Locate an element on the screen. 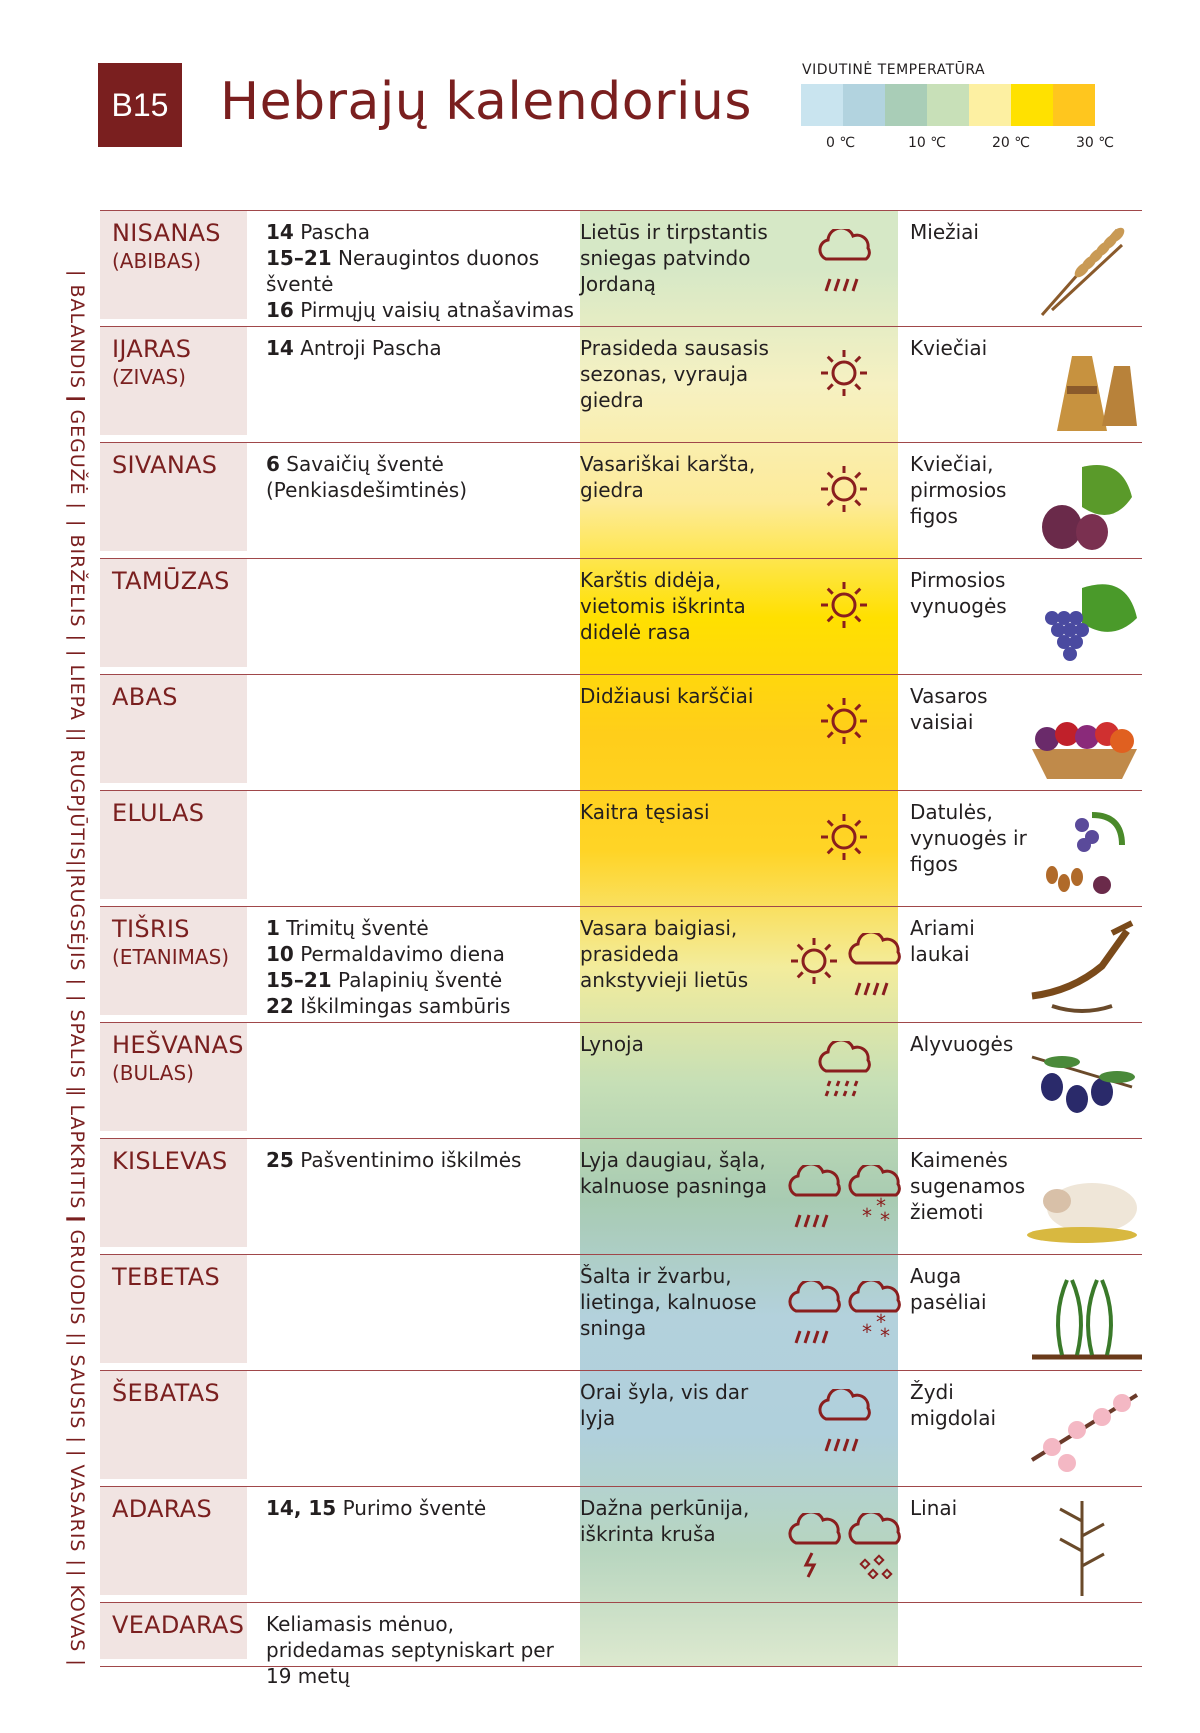 The height and width of the screenshot is (1733, 1200). crops-text: Kviečiai, pirmosios figos is located at coordinates (958, 490).